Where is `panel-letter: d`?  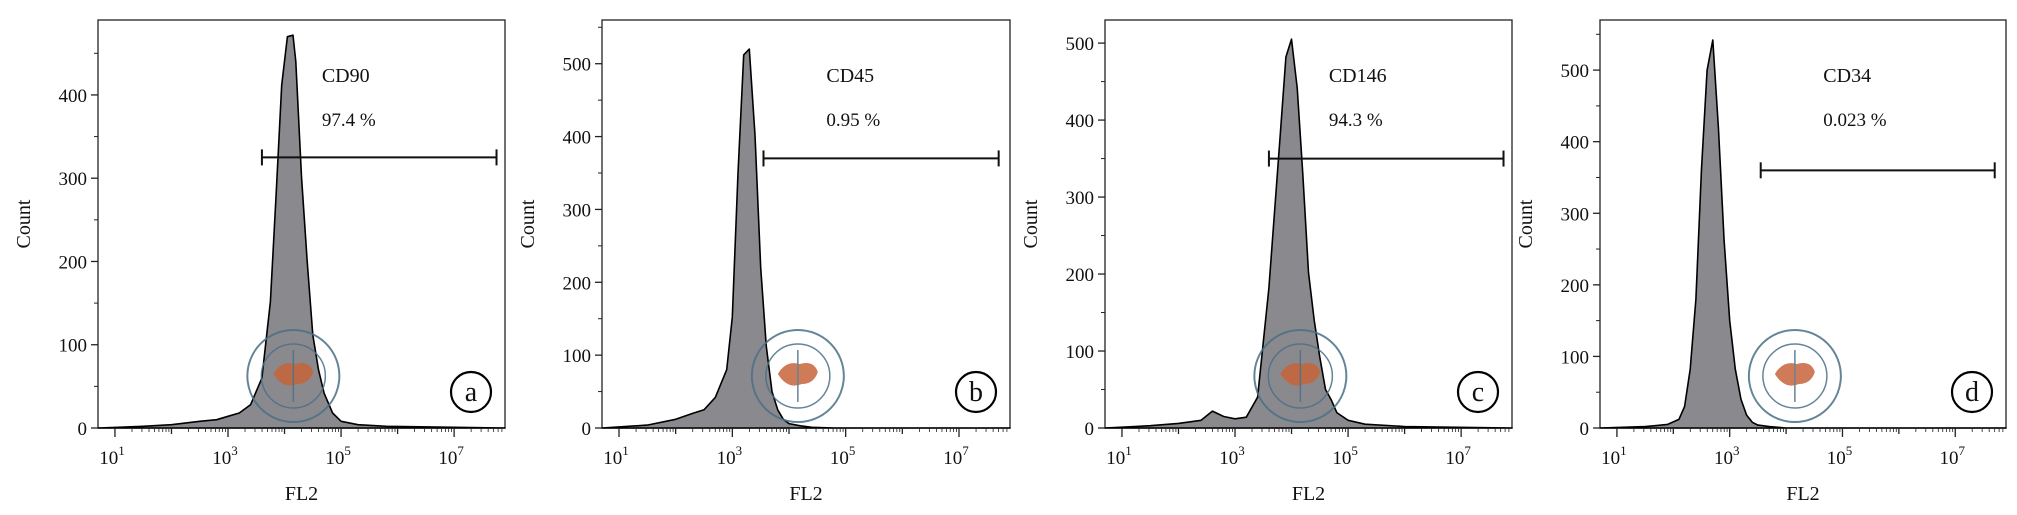
panel-letter: d is located at coordinates (1972, 392).